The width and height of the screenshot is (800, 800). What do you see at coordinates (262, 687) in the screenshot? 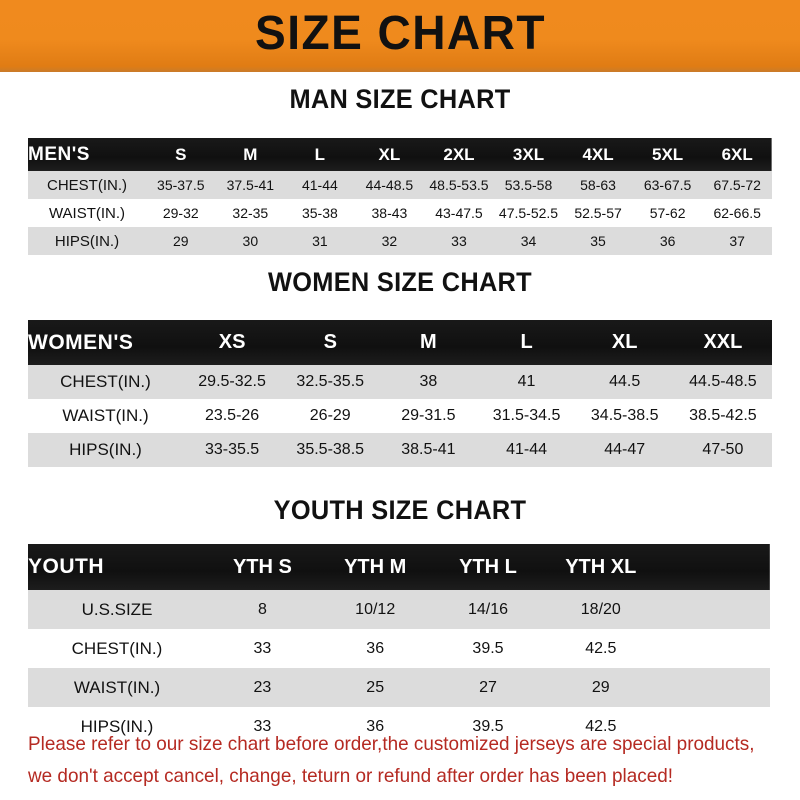
I see `youth-waist-s: 23` at bounding box center [262, 687].